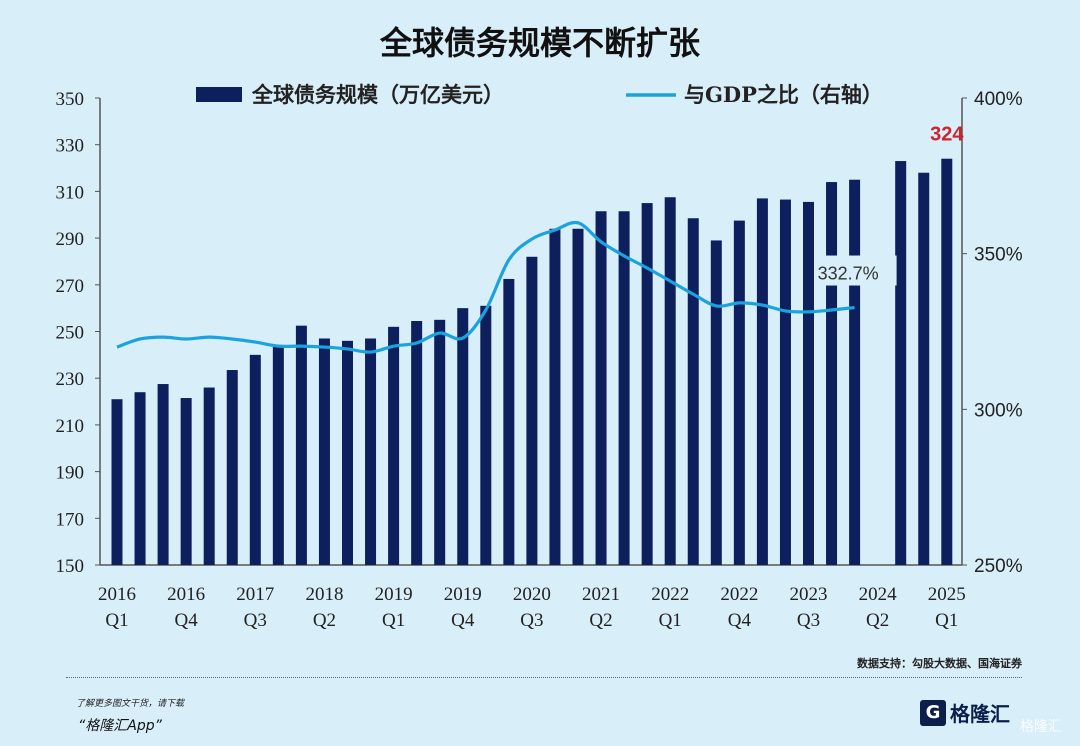 This screenshot has width=1080, height=746. Describe the element at coordinates (998, 255) in the screenshot. I see `right-tick-label: 350%` at that location.